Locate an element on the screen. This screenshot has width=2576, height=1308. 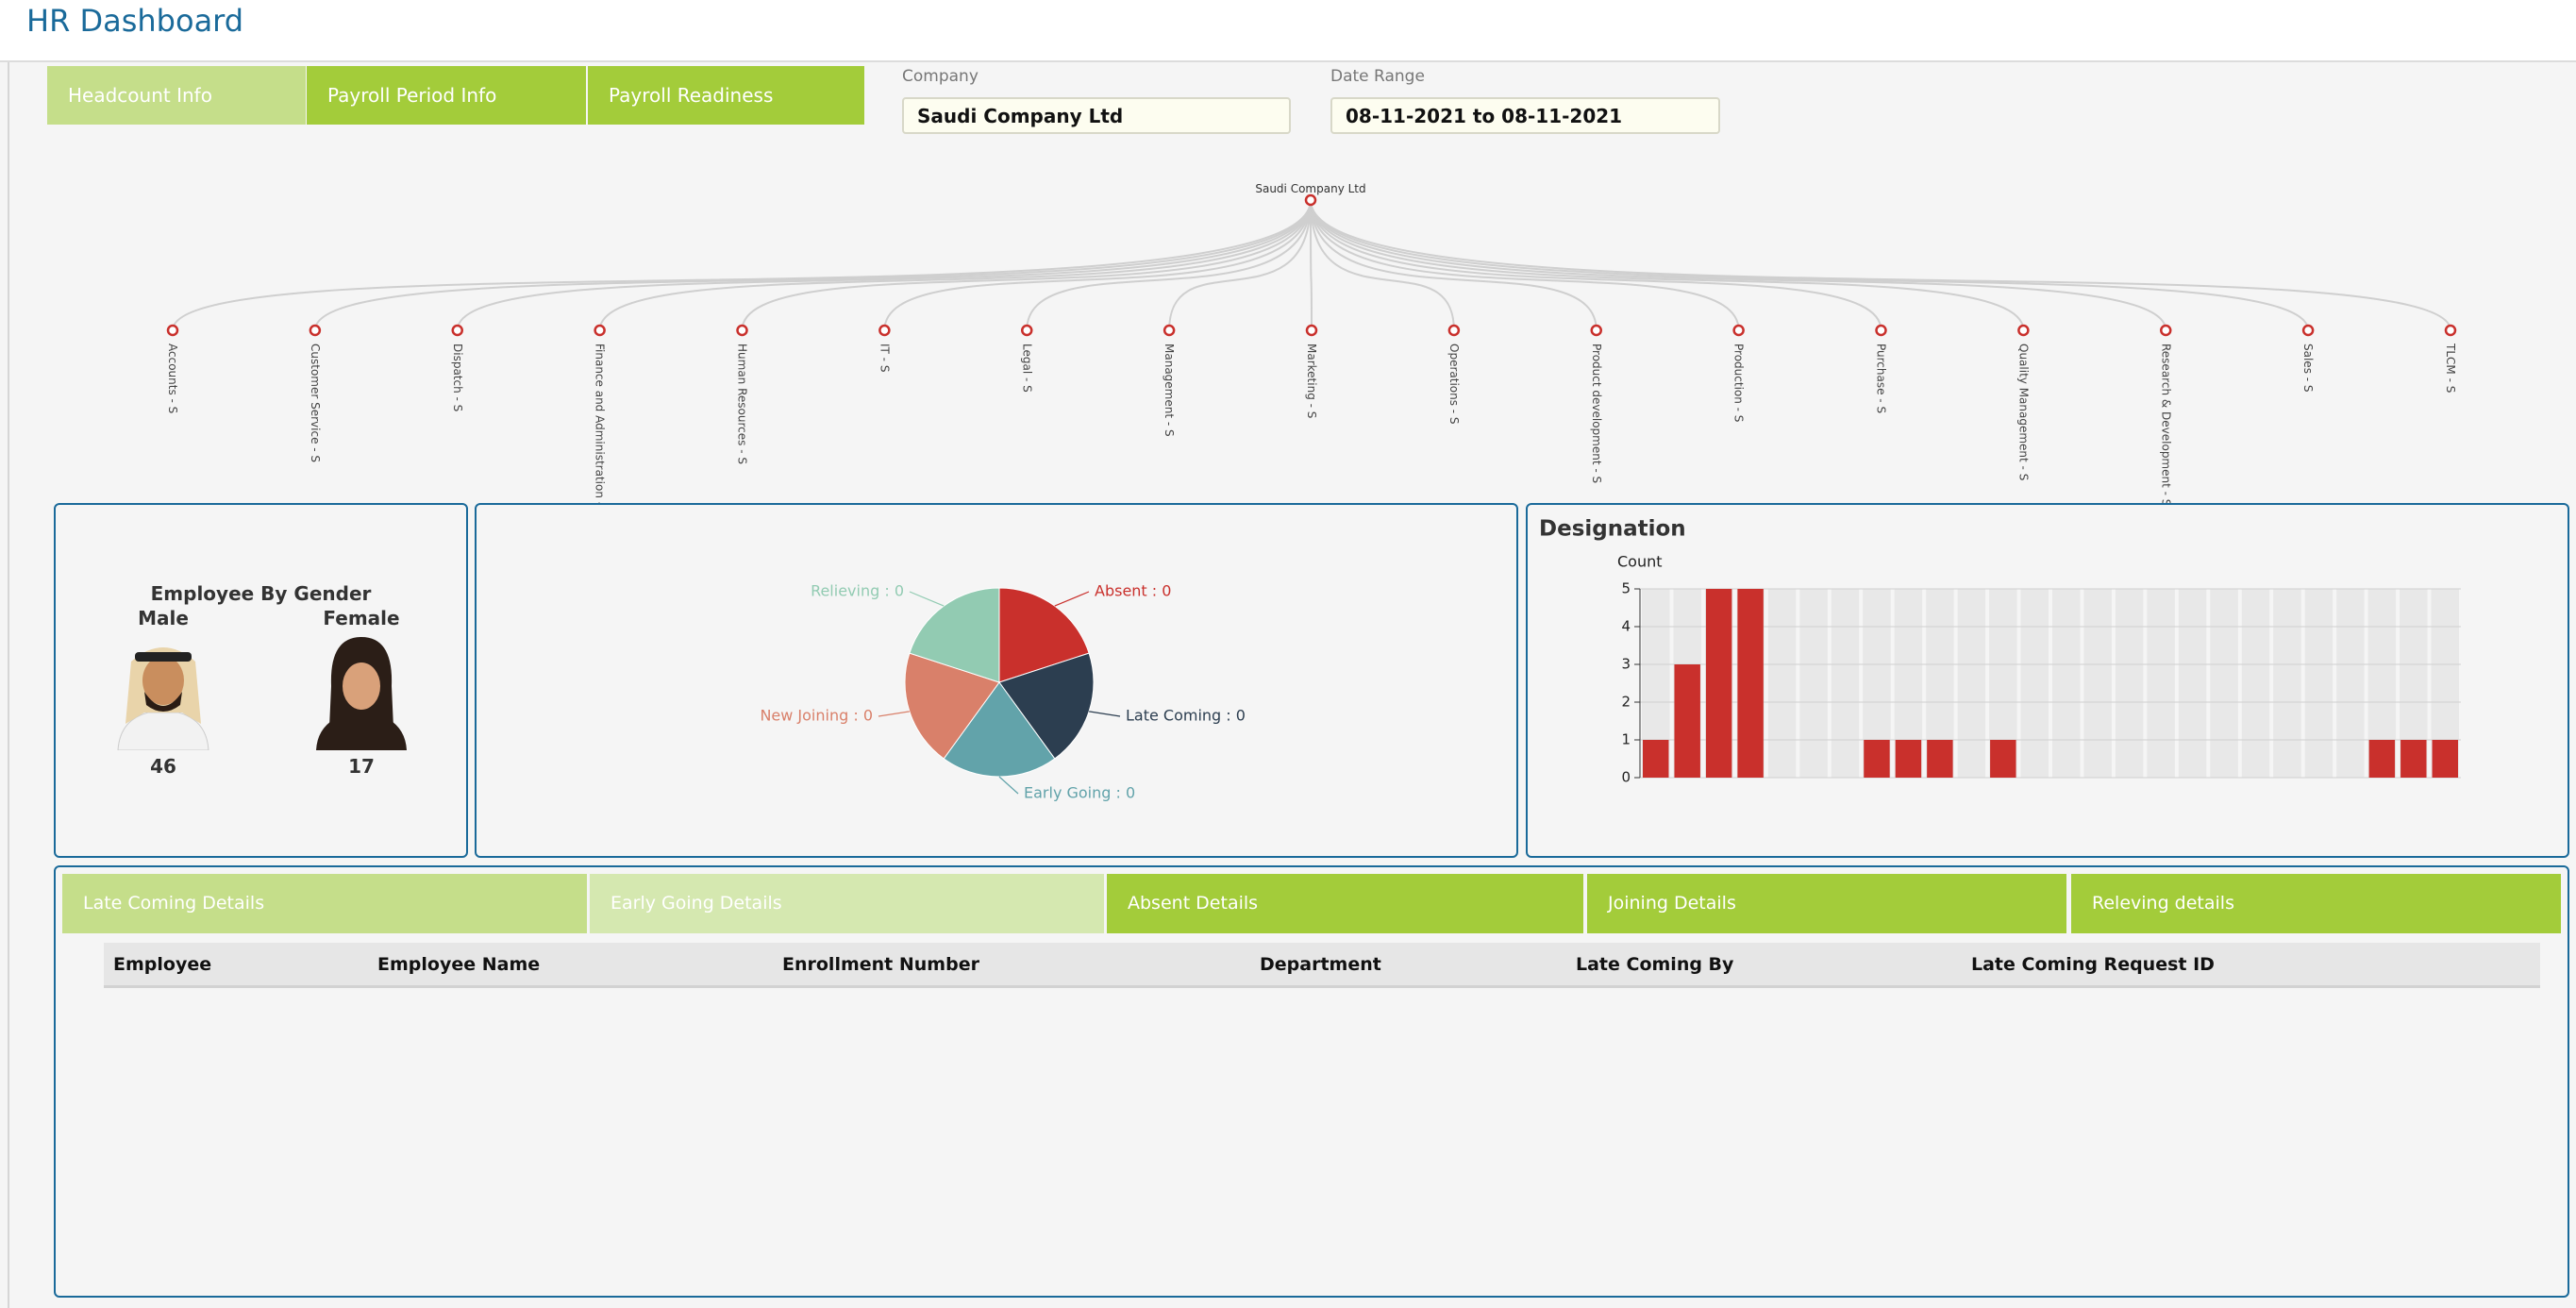
company-select: Saudi Company Ltd is located at coordinates (1096, 115).